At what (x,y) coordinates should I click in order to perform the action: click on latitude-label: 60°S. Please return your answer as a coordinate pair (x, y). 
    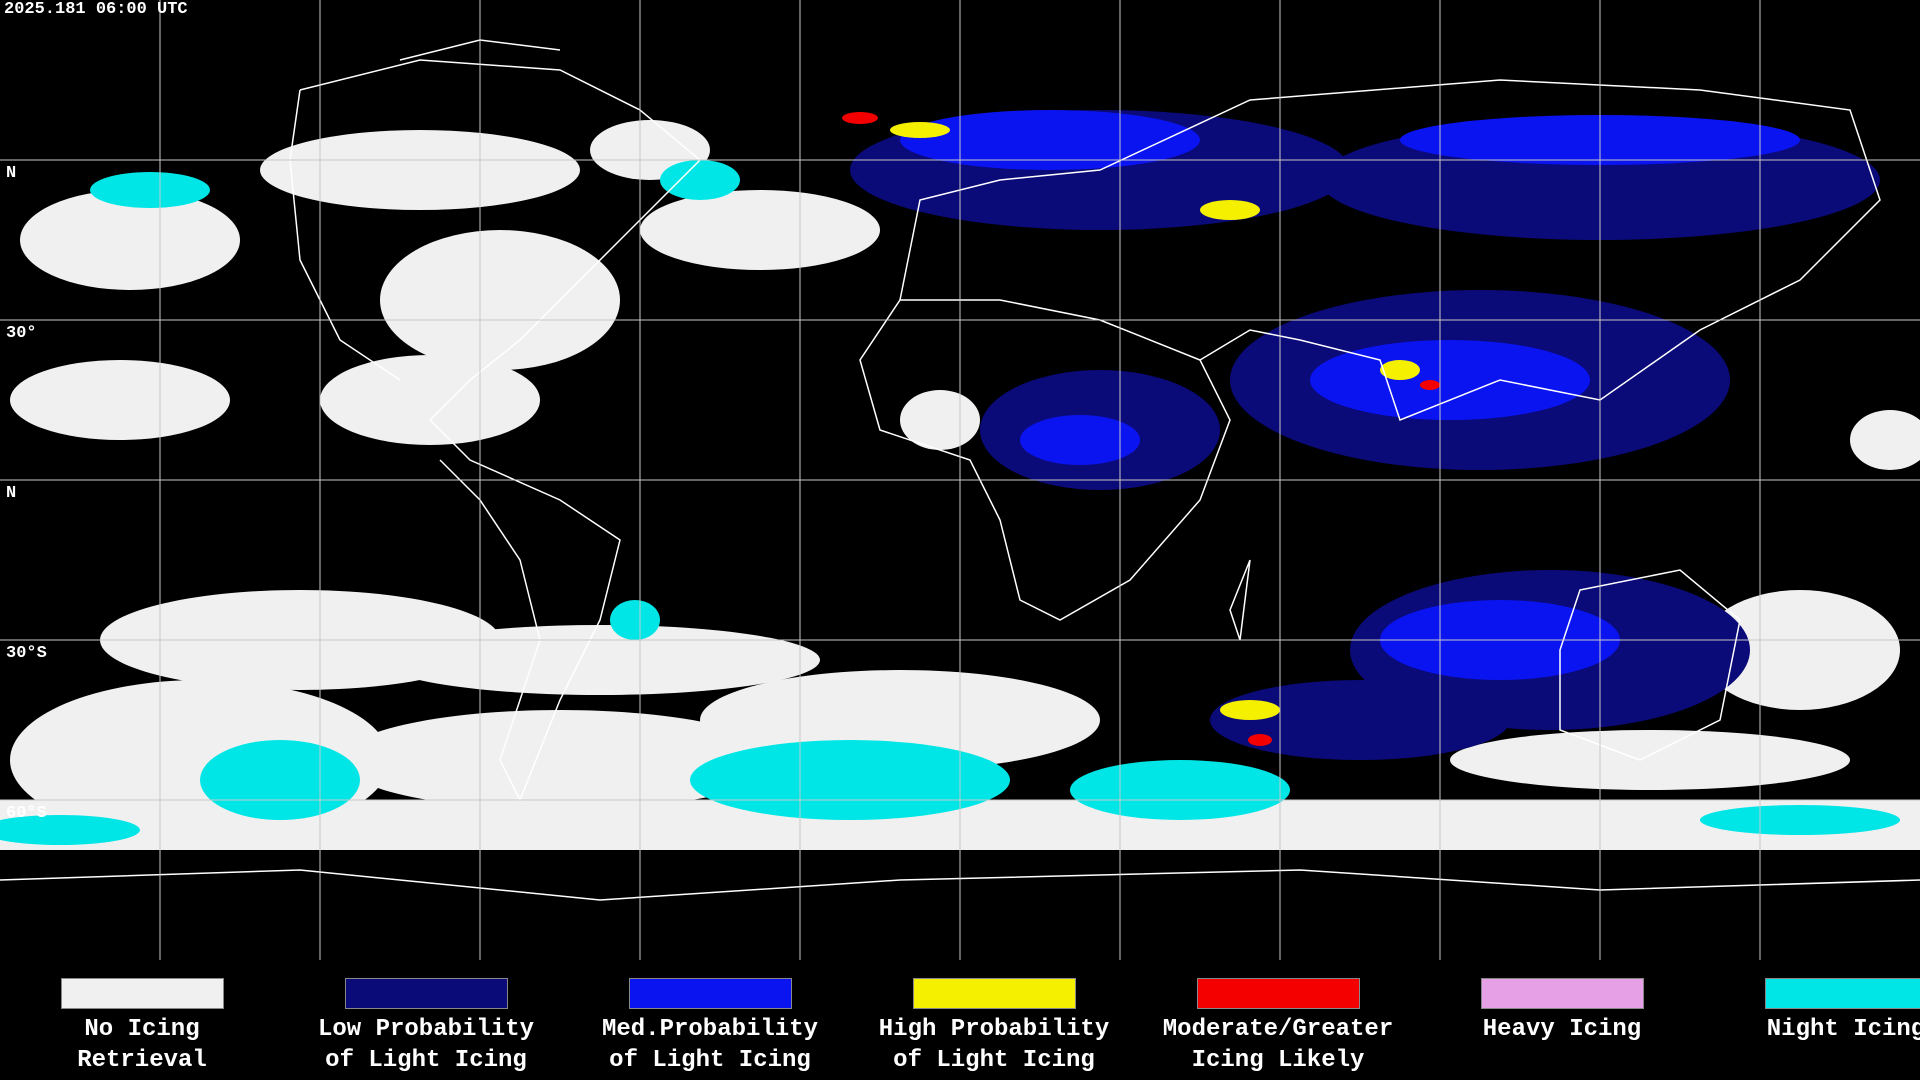
    Looking at the image, I should click on (26, 813).